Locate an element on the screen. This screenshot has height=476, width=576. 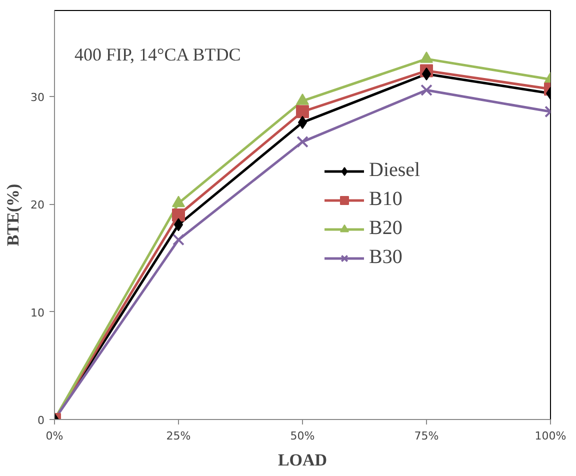
legend-label: B30 is located at coordinates (385, 257).